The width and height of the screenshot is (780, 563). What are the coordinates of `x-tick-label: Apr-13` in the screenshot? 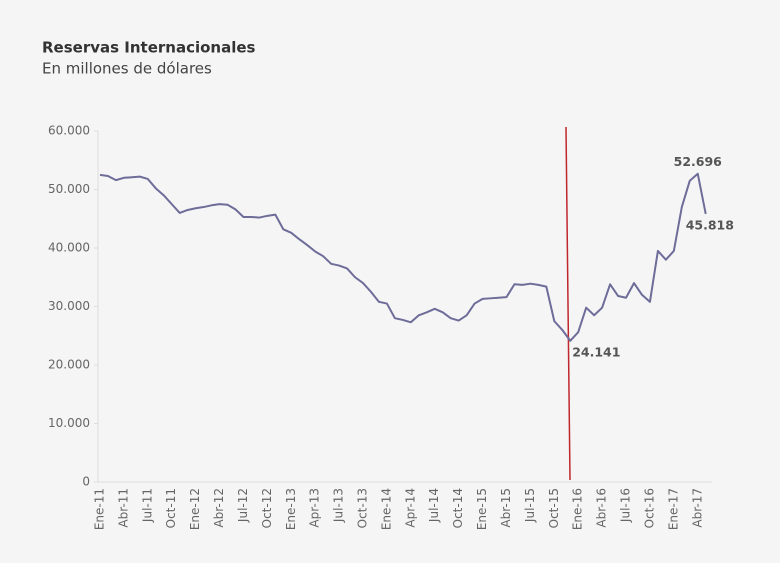 It's located at (315, 508).